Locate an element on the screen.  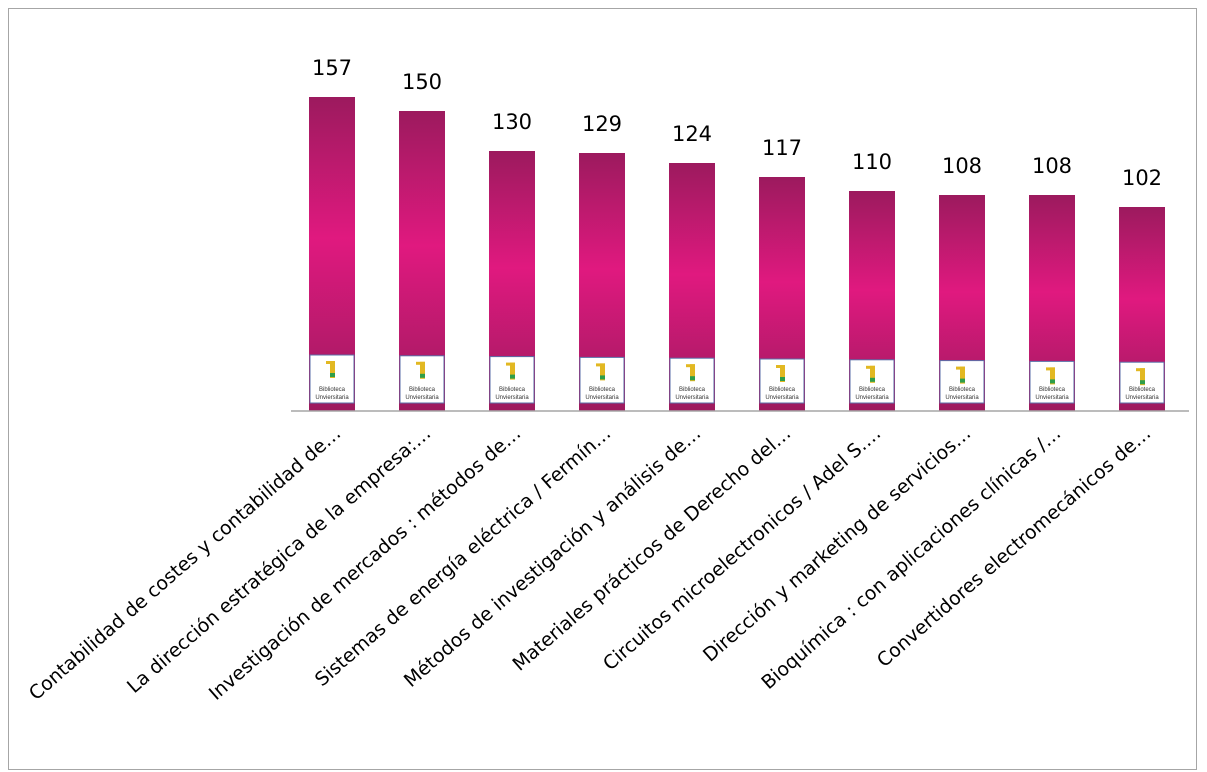
data-label: 102 is located at coordinates (1142, 178).